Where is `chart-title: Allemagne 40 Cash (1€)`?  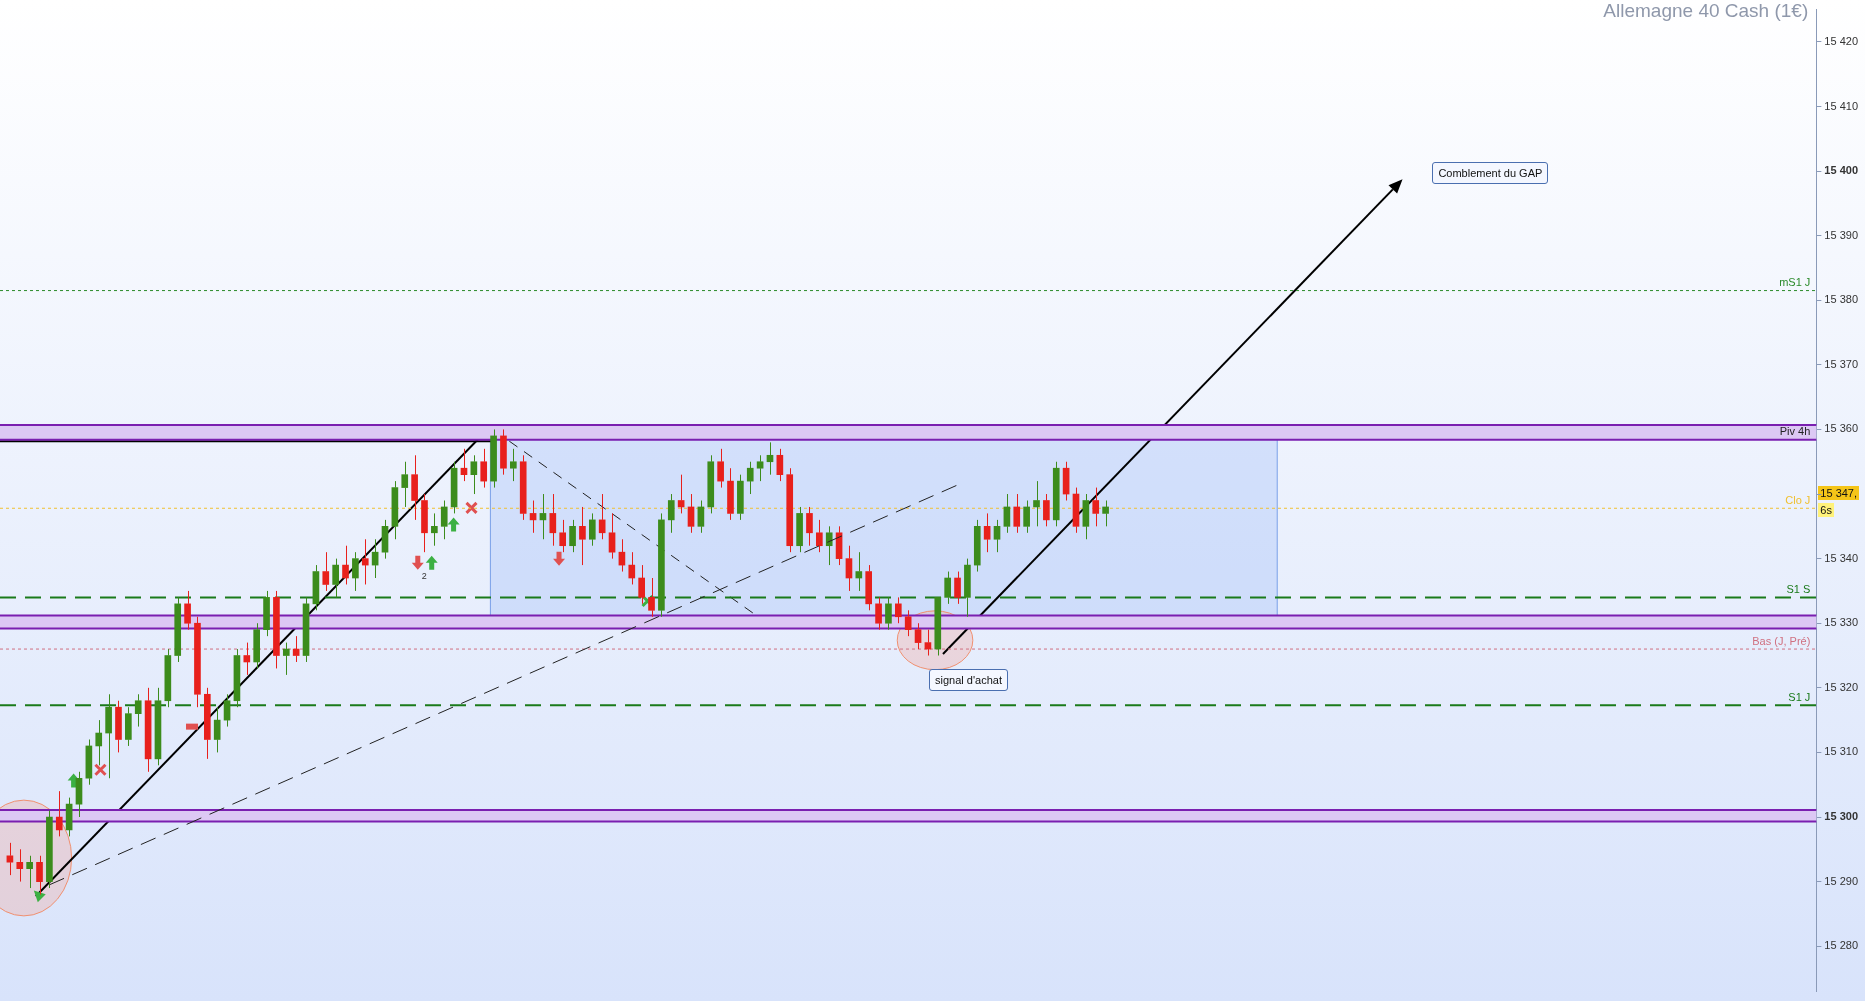 chart-title: Allemagne 40 Cash (1€) is located at coordinates (1706, 11).